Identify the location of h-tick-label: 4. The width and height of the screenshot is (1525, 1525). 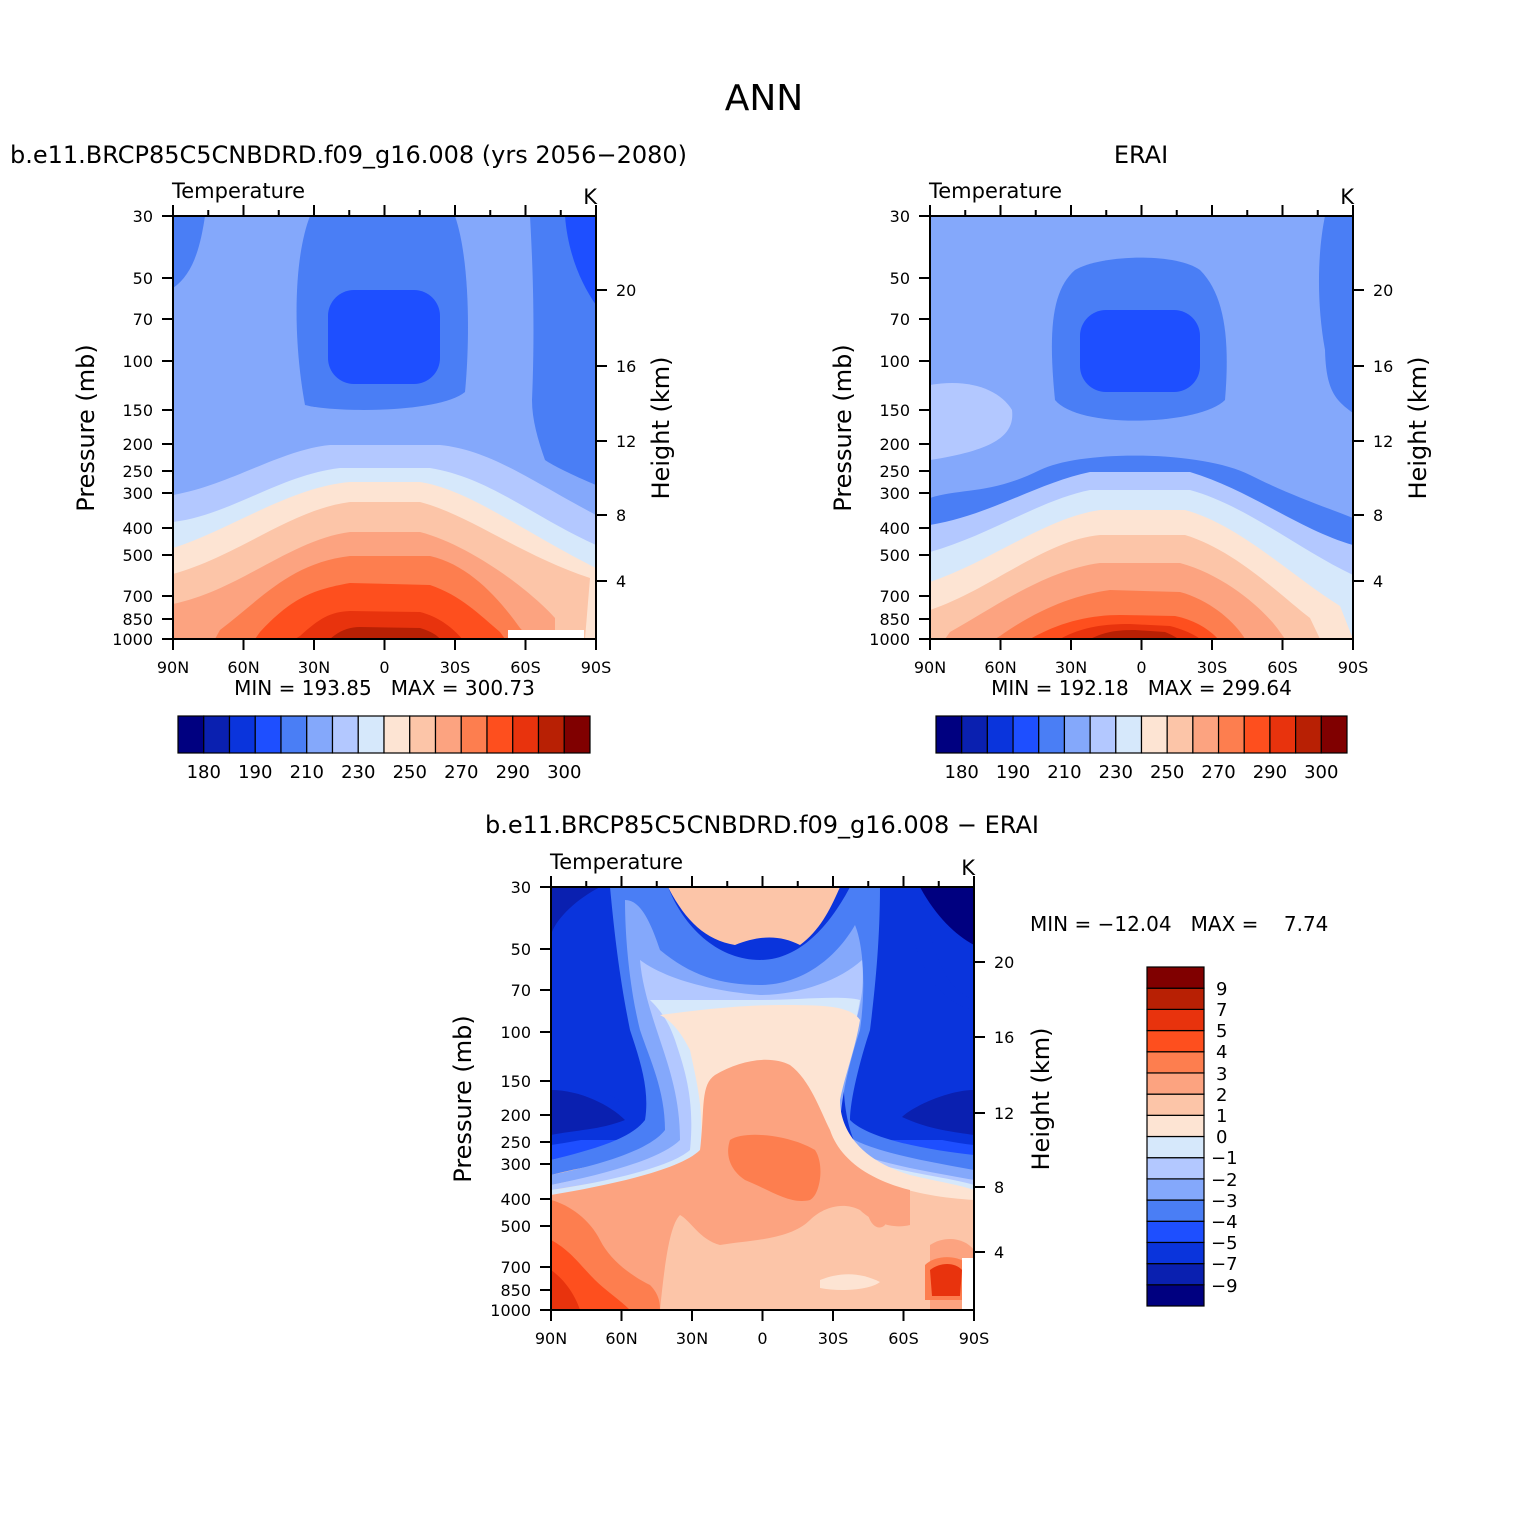
(621, 581).